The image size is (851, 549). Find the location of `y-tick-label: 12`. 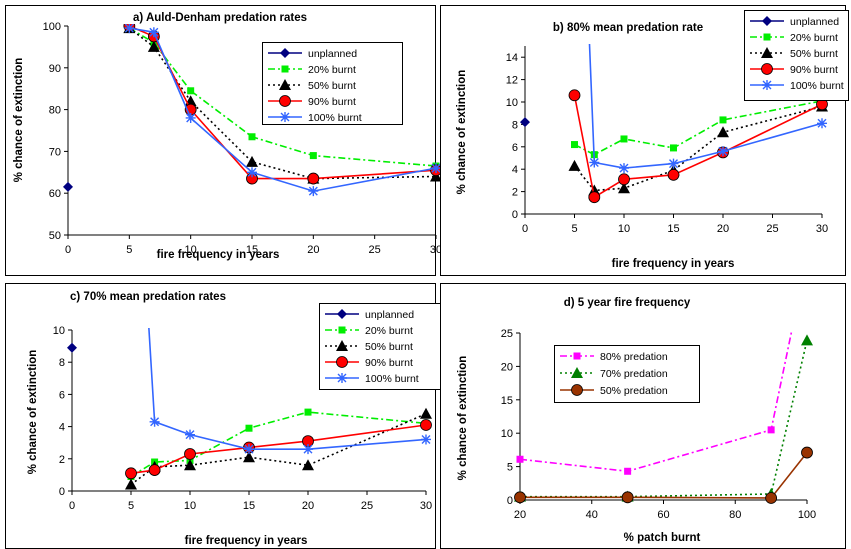

y-tick-label: 12 is located at coordinates (512, 81).